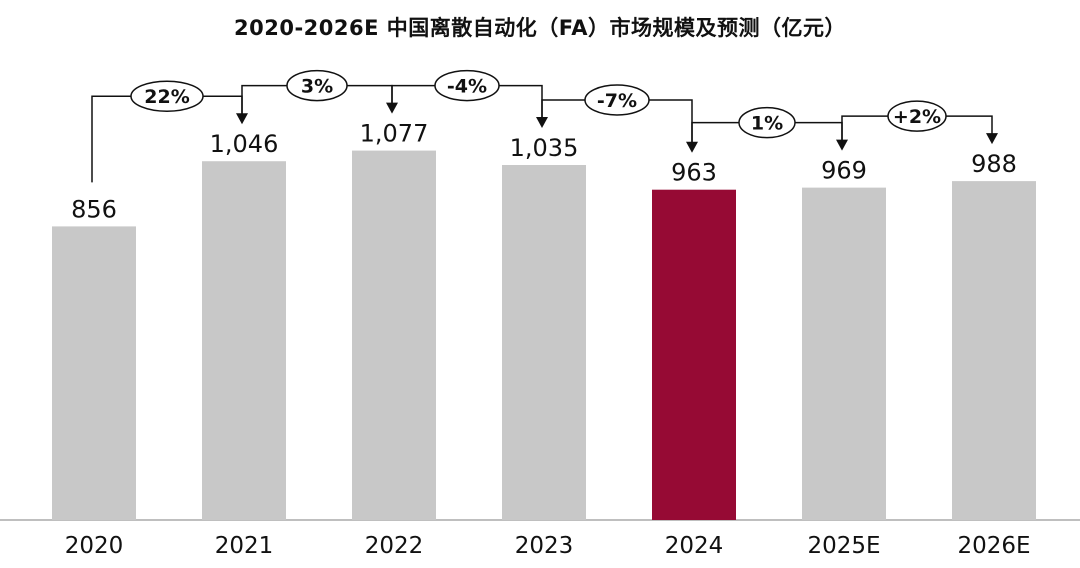 This screenshot has height=568, width=1080. What do you see at coordinates (544, 546) in the screenshot?
I see `x-tick-label-2023: 2023` at bounding box center [544, 546].